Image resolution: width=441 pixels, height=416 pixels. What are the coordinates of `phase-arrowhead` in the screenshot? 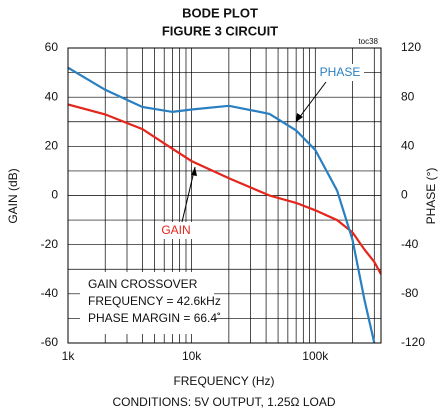 It's located at (299, 117).